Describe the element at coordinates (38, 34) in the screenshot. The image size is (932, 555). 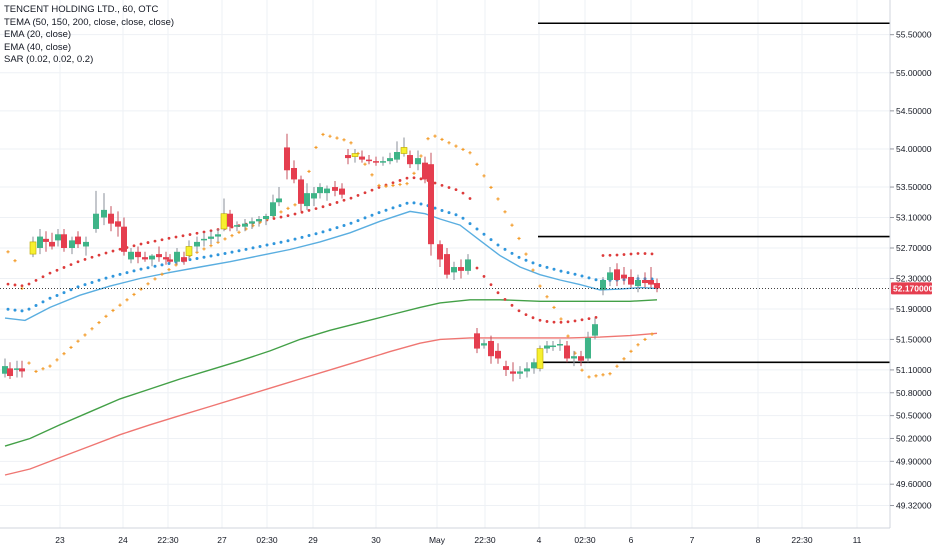
I see `legend-ema20: EMA (20, close)` at that location.